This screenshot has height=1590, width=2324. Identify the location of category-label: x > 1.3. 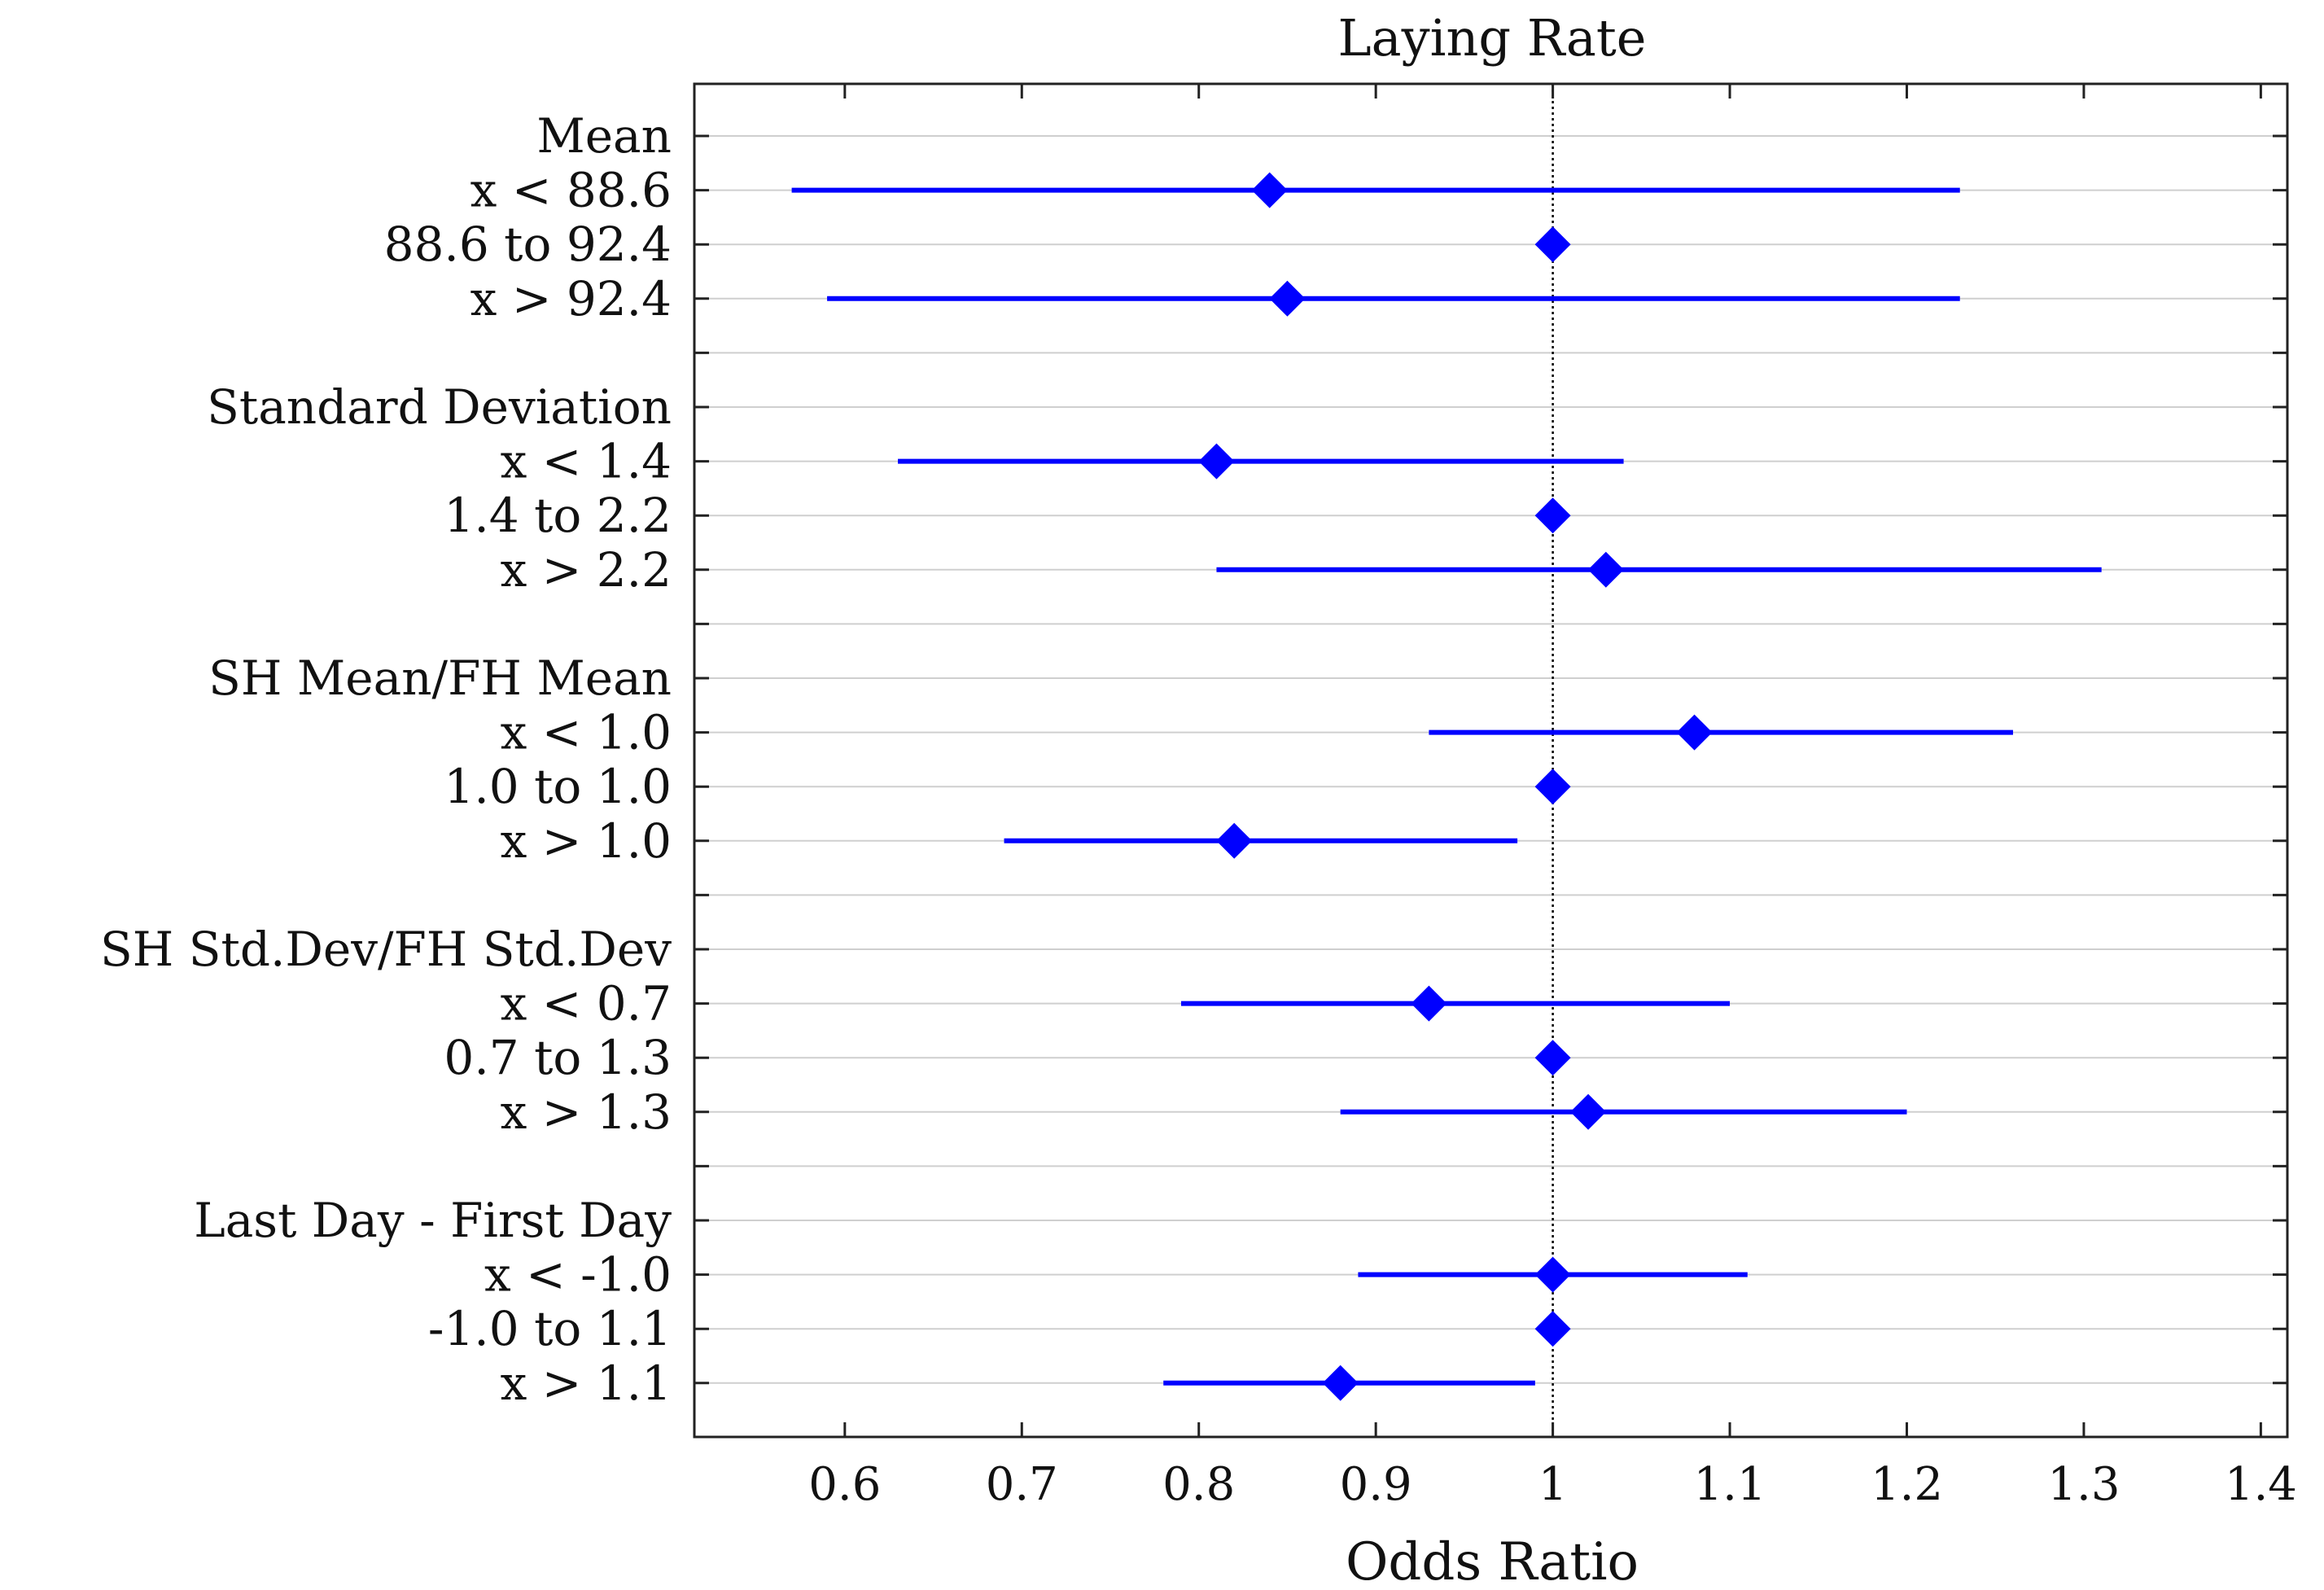
(586, 1112).